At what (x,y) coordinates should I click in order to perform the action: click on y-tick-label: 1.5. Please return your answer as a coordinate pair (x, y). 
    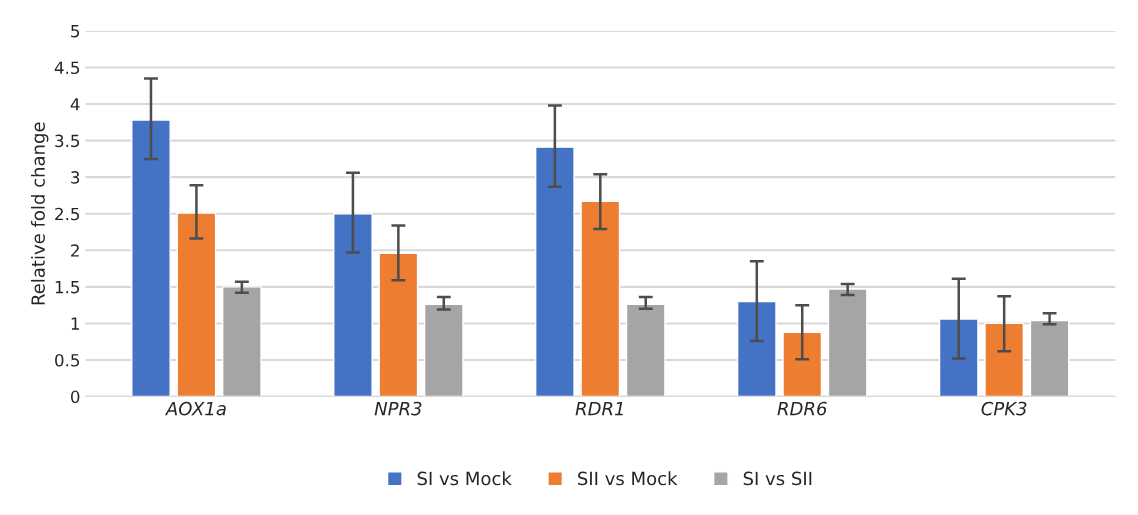
    Looking at the image, I should click on (67, 287).